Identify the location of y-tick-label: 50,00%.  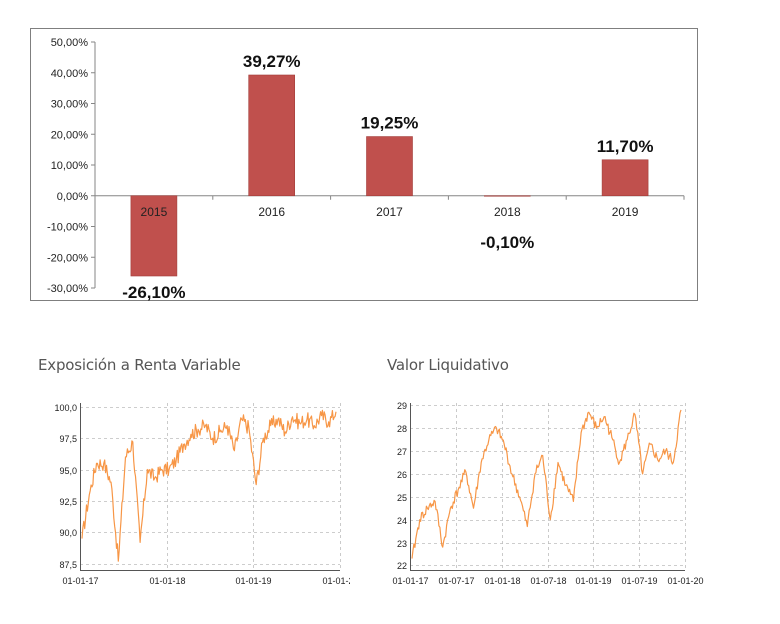
(70, 43).